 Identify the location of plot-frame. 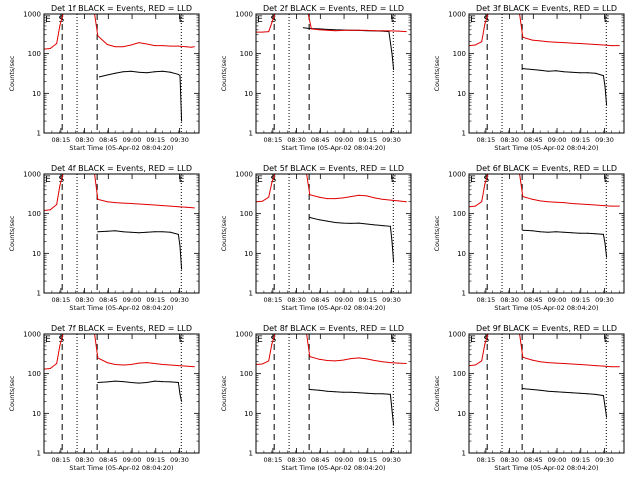
(333, 393).